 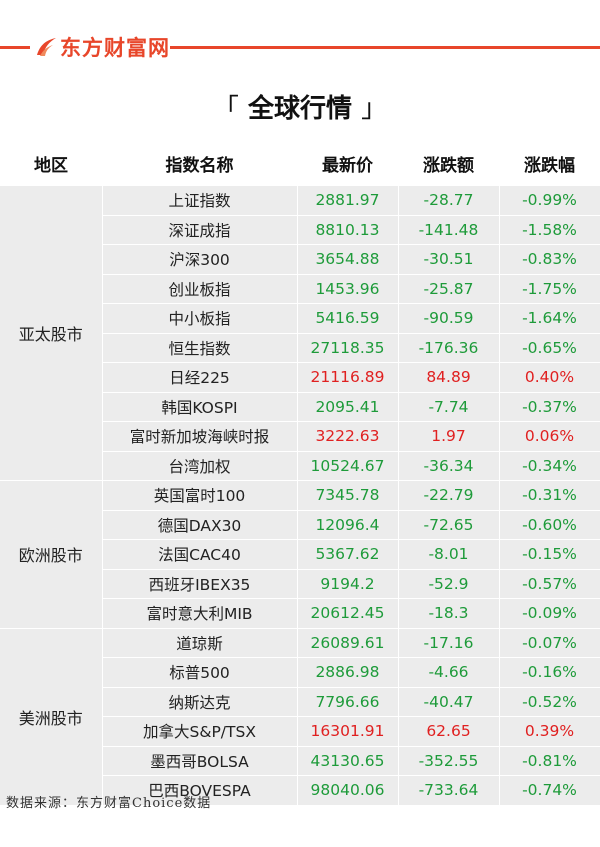 What do you see at coordinates (199, 165) in the screenshot?
I see `header-index-name: 指数名称` at bounding box center [199, 165].